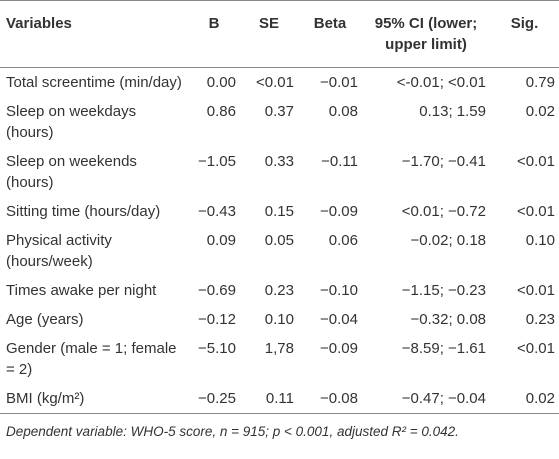  I want to click on value-cell: 0.15, so click(279, 211).